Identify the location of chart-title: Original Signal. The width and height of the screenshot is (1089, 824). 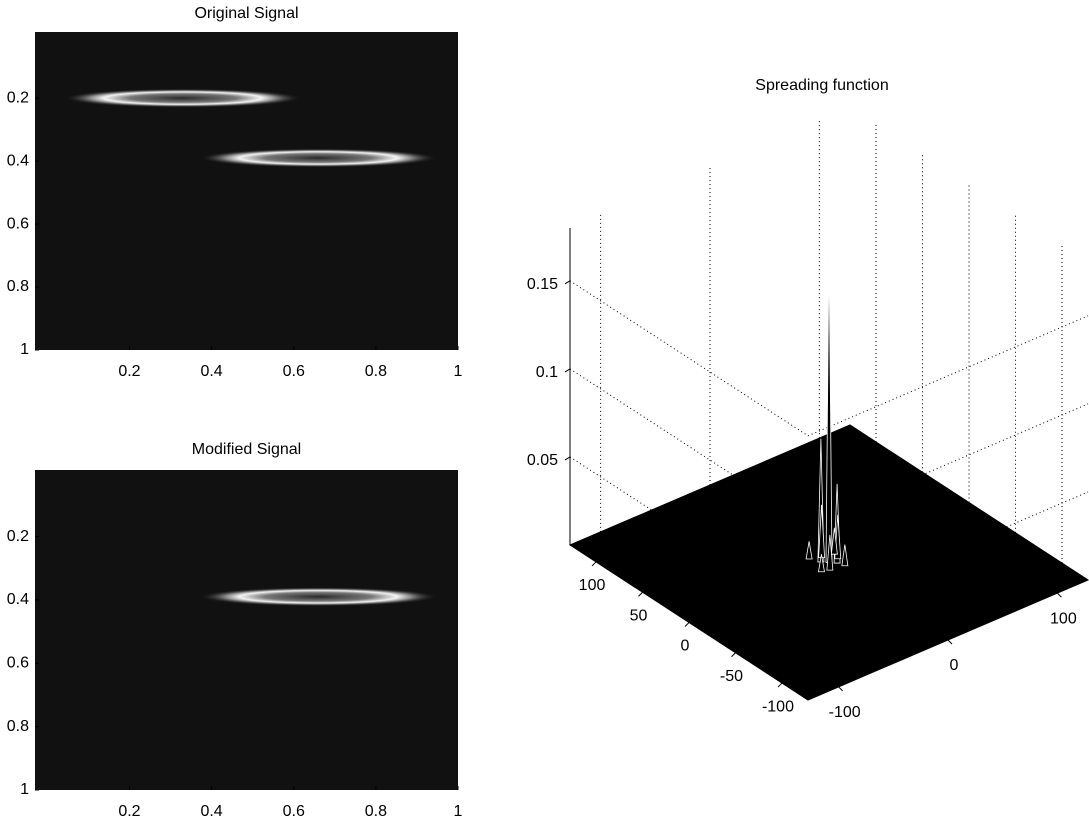
(246, 13).